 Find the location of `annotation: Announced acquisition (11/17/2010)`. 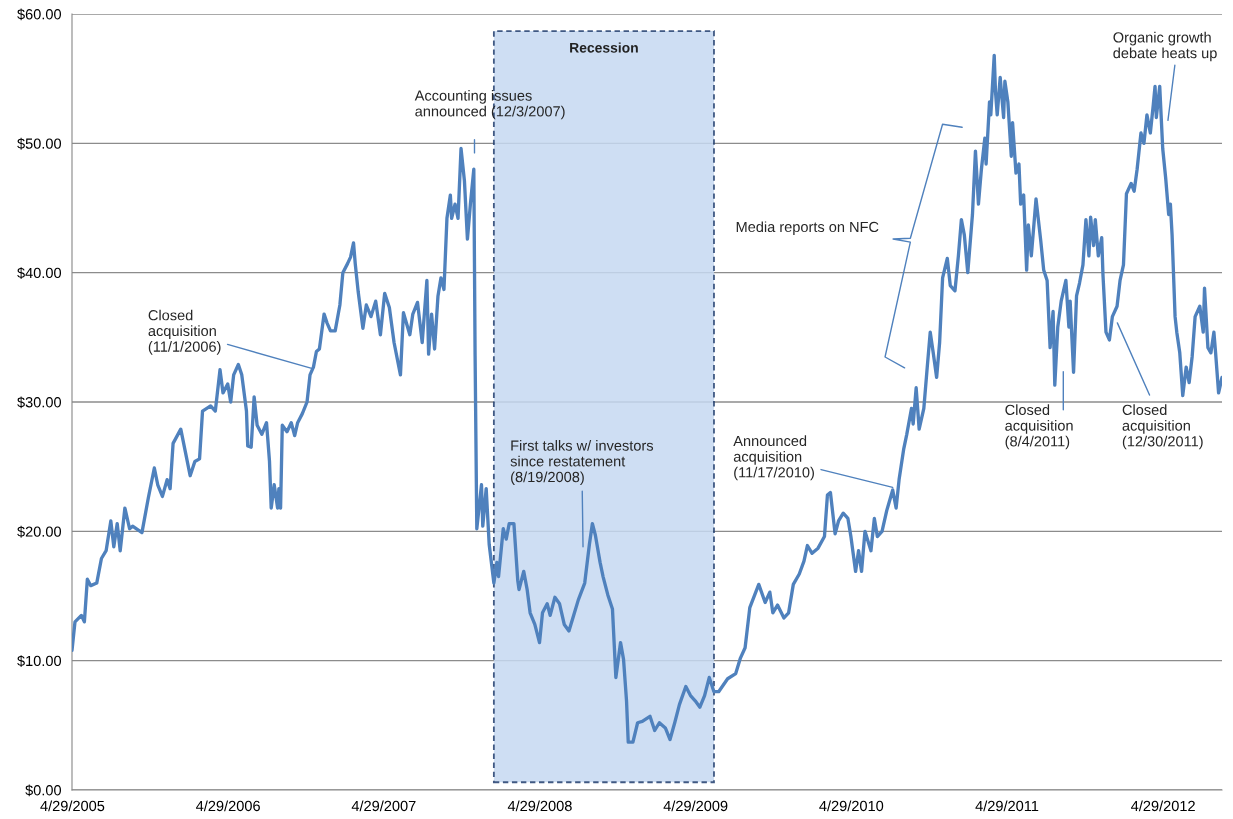

annotation: Announced acquisition (11/17/2010) is located at coordinates (773, 458).